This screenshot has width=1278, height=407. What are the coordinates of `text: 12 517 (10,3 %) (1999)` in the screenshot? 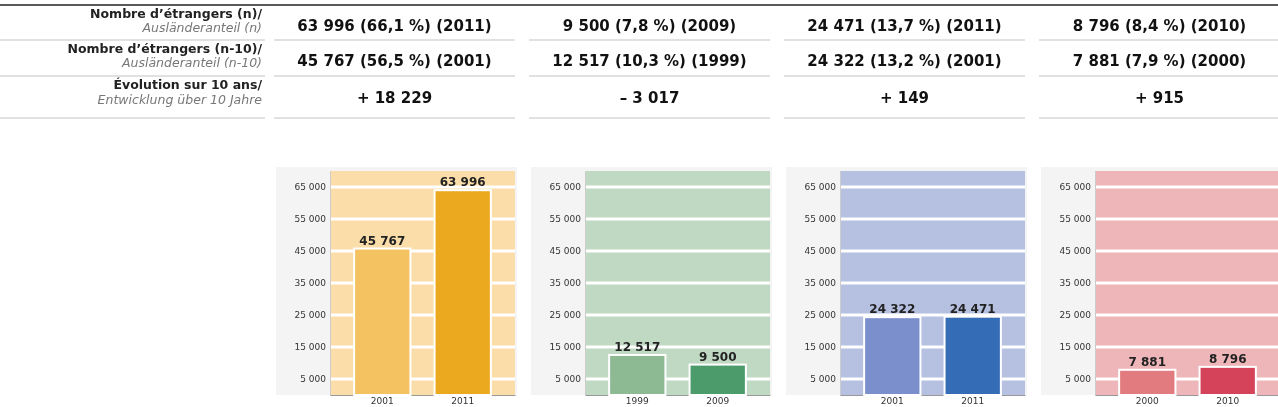 It's located at (649, 61).